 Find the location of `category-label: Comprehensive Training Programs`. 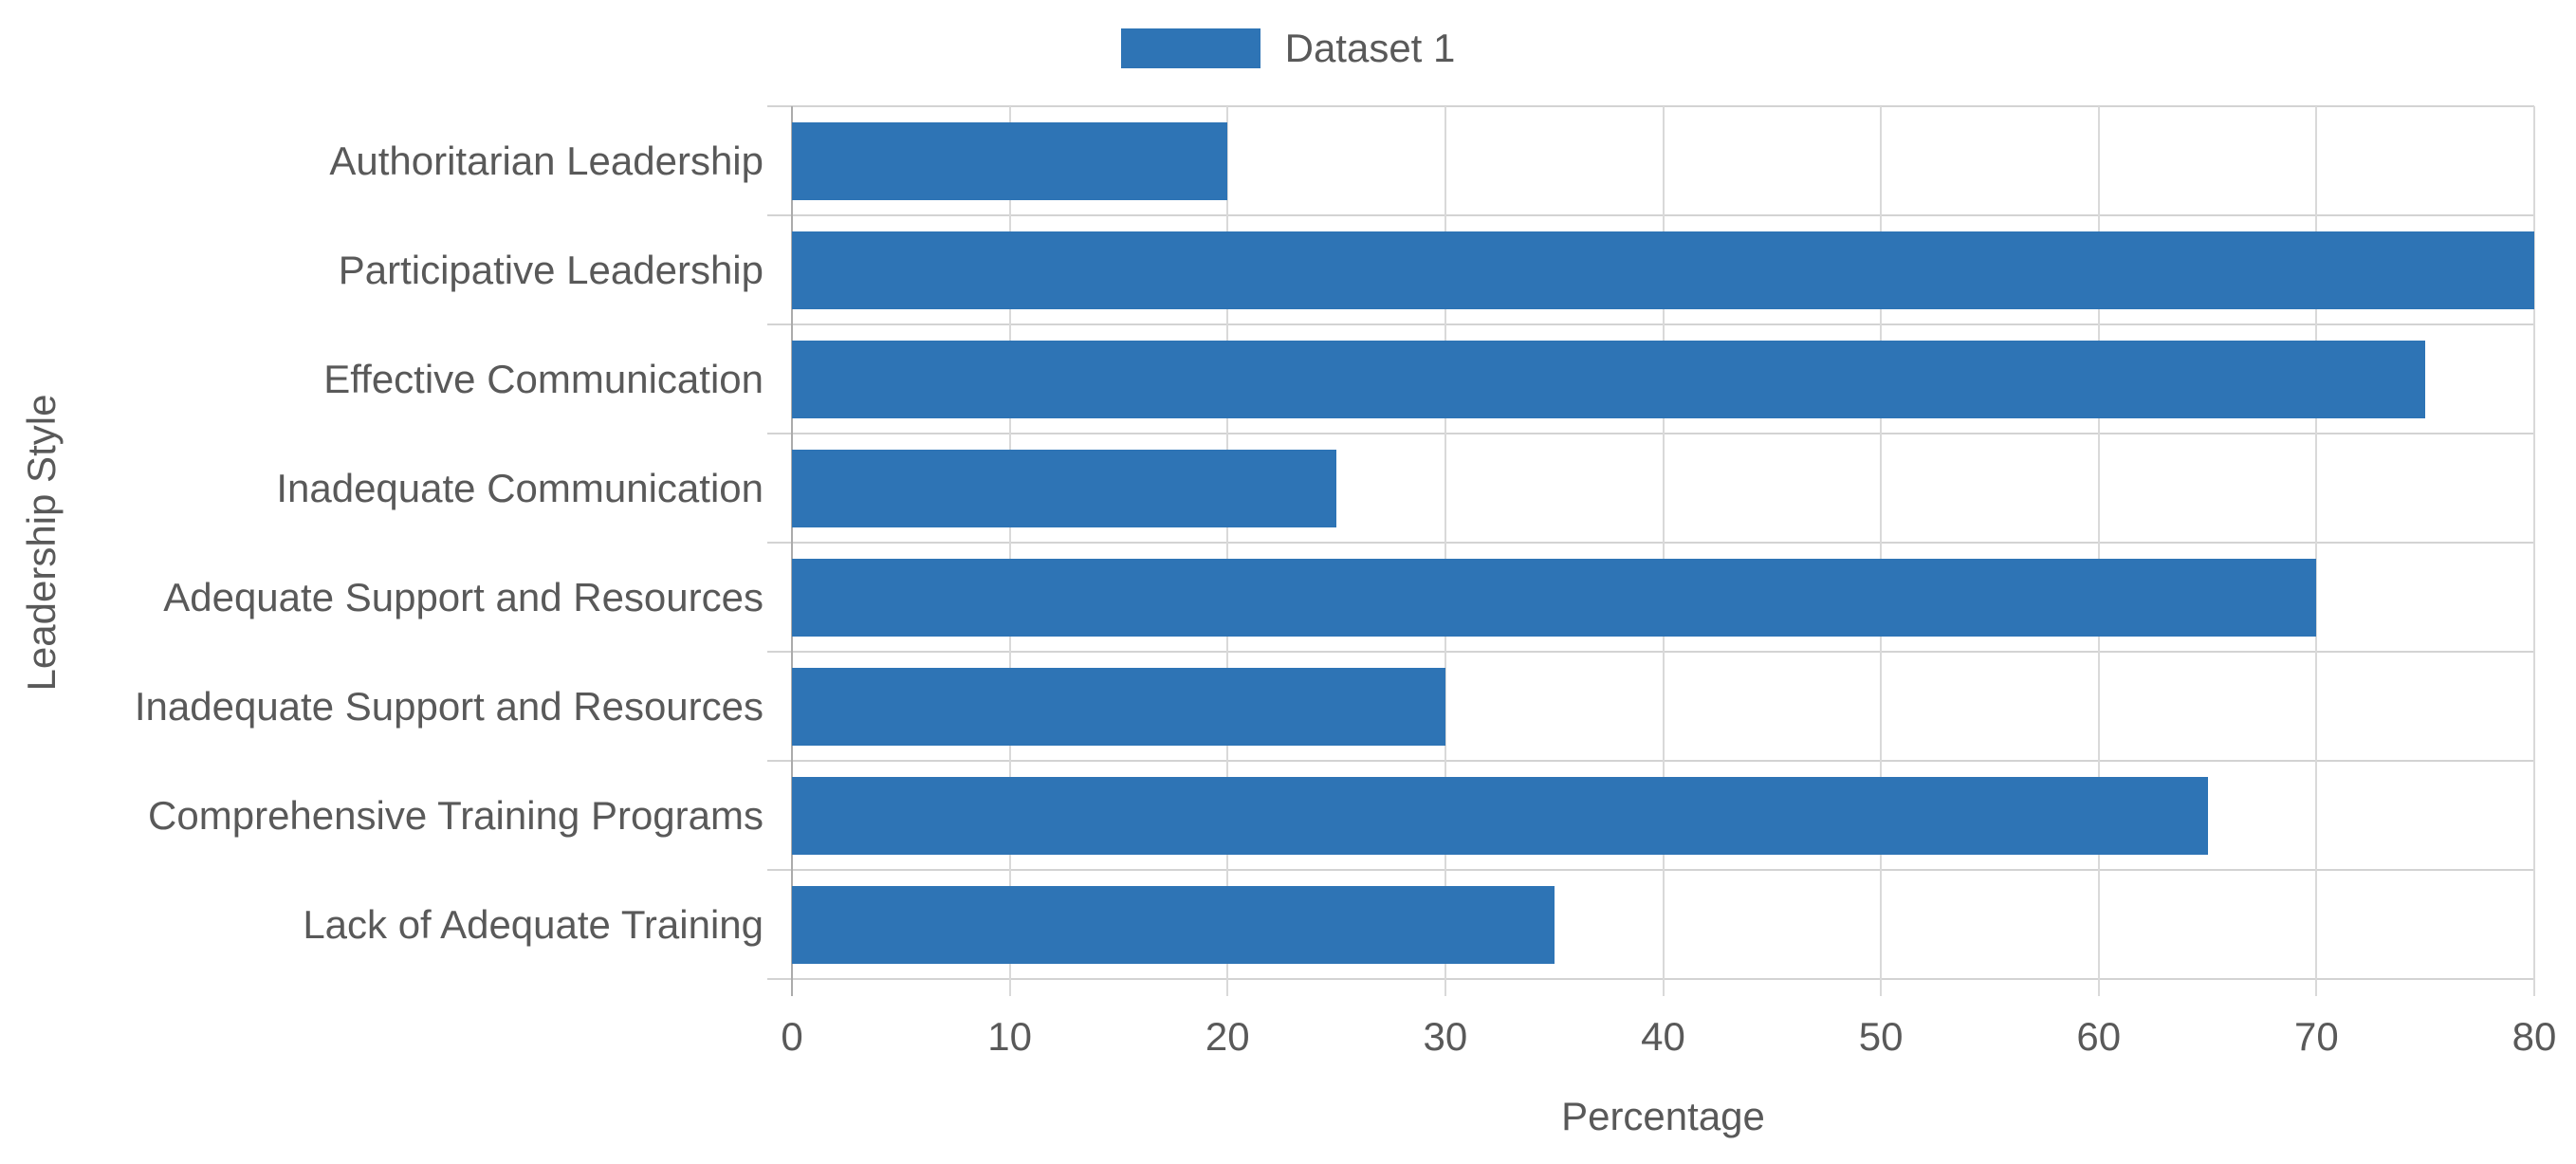

category-label: Comprehensive Training Programs is located at coordinates (456, 815).